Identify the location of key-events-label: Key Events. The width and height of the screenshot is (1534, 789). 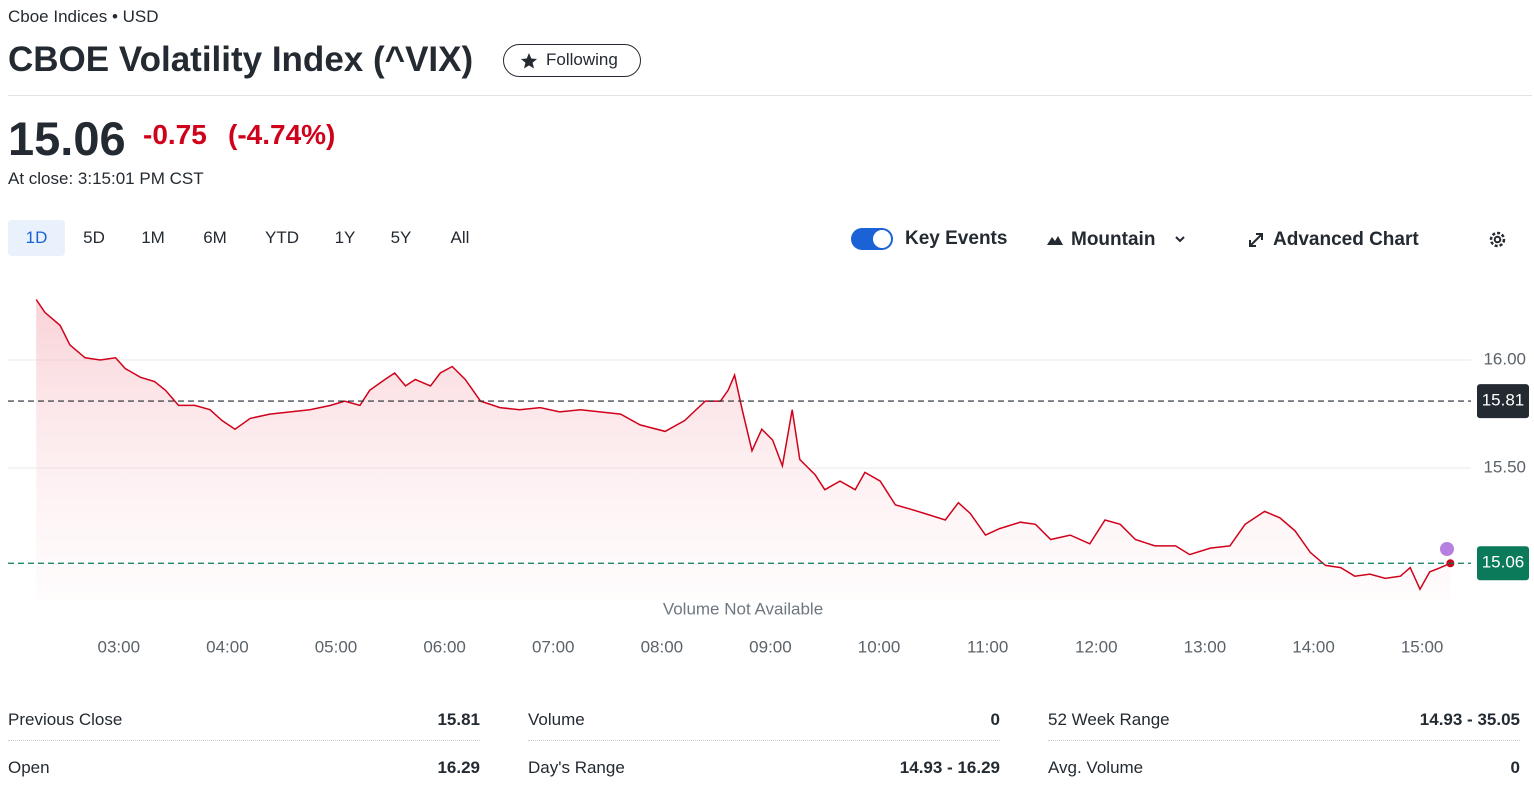
(956, 238).